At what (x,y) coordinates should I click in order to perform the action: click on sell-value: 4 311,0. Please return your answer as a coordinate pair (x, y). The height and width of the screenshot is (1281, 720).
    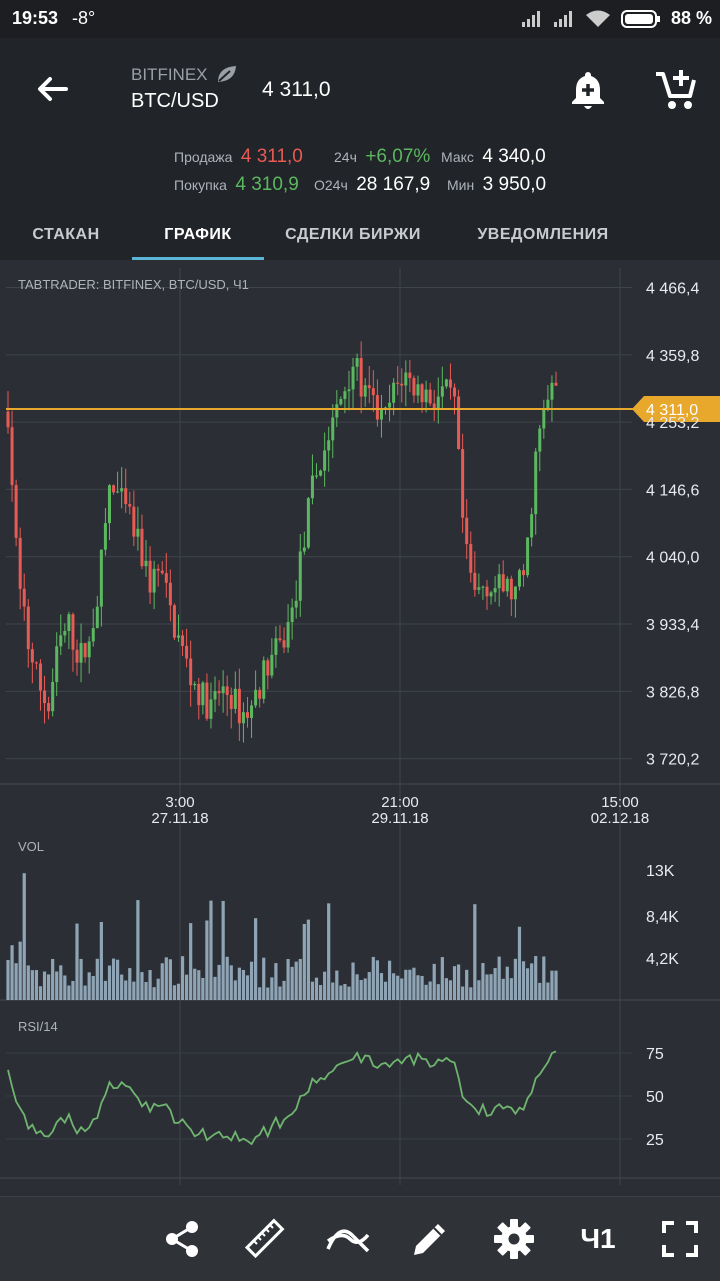
    Looking at the image, I should click on (271, 156).